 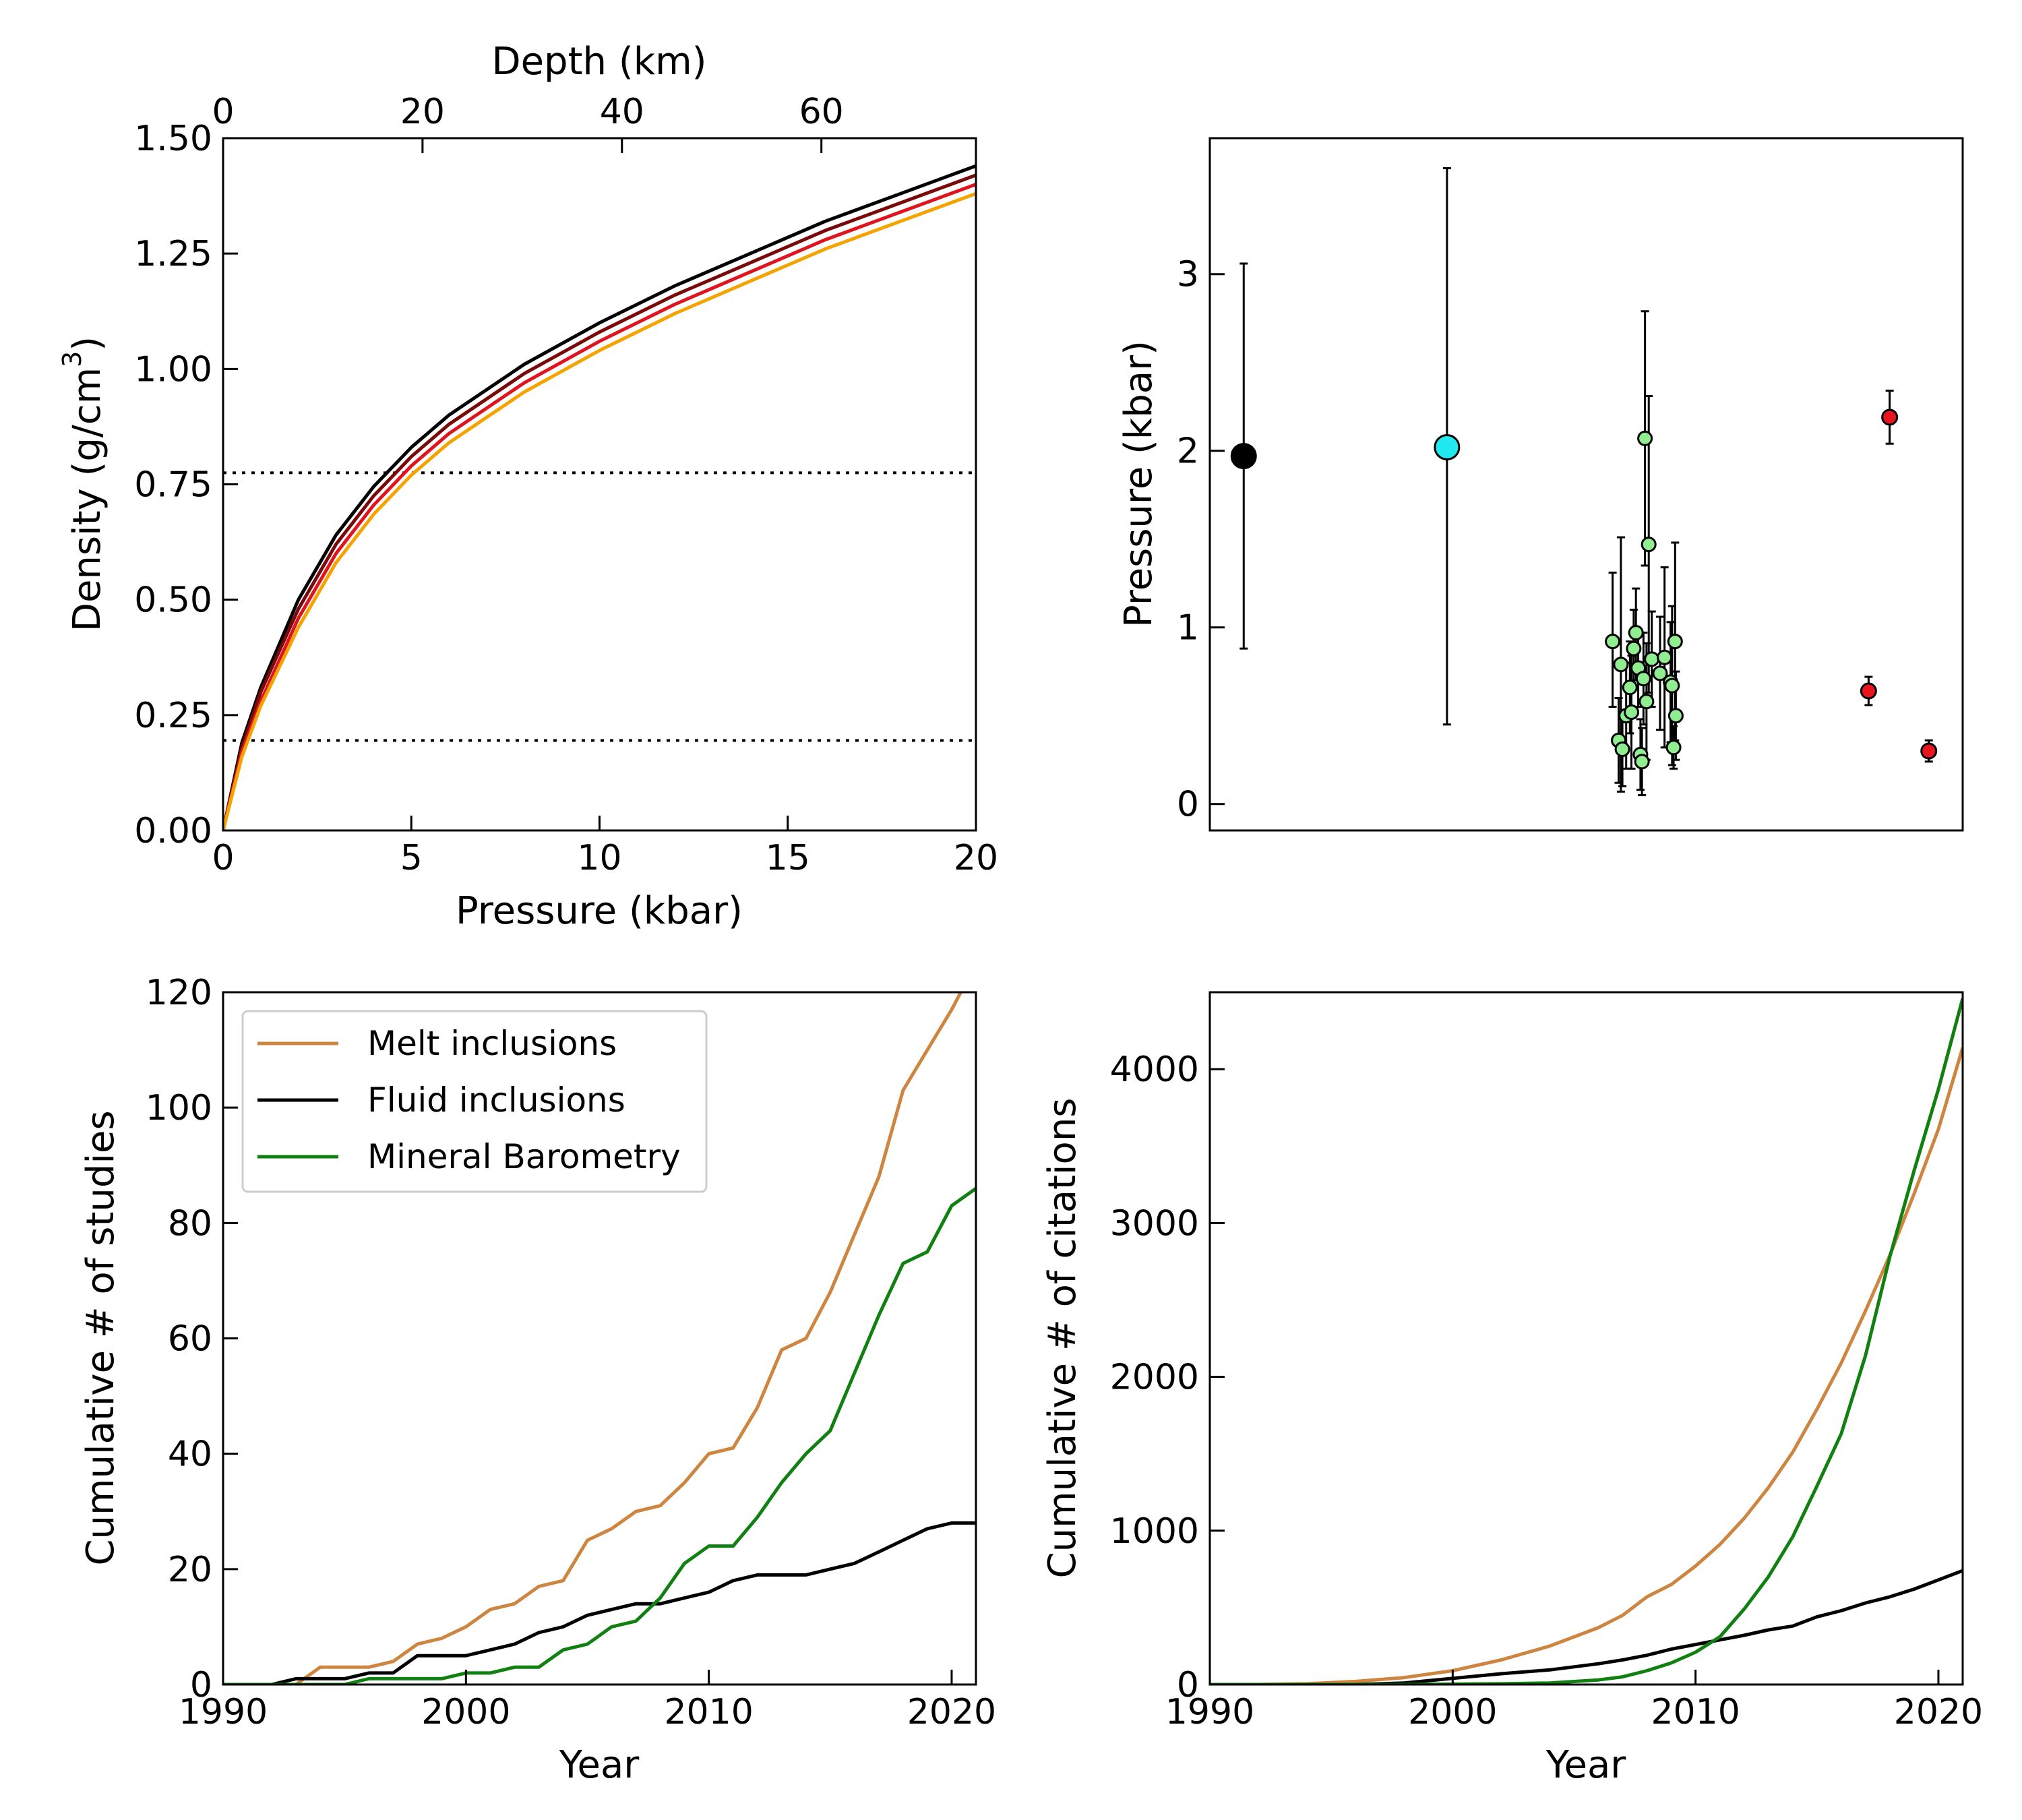 What do you see at coordinates (173, 600) in the screenshot?
I see `p1-ytick-label: 0.50` at bounding box center [173, 600].